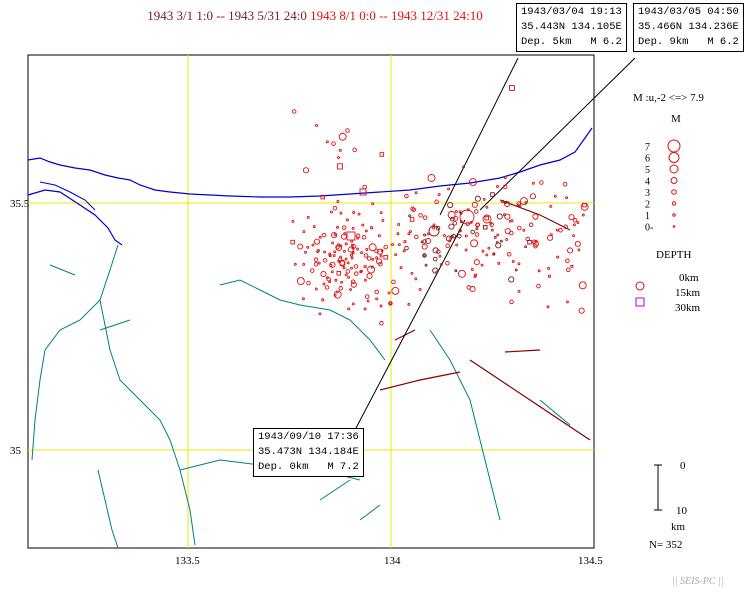 This screenshot has width=751, height=593. I want to click on lat-label-35: 35, so click(16, 451).